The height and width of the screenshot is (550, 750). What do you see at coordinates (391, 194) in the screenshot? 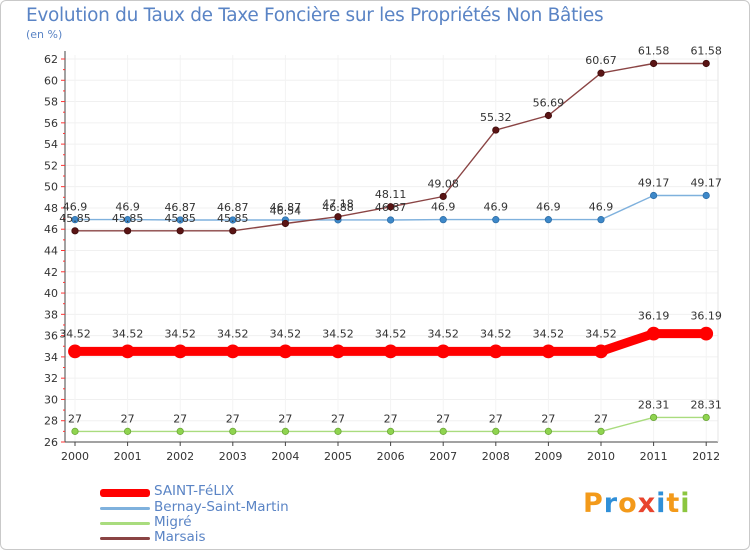
I see `data-label-marsais: 48.11` at bounding box center [391, 194].